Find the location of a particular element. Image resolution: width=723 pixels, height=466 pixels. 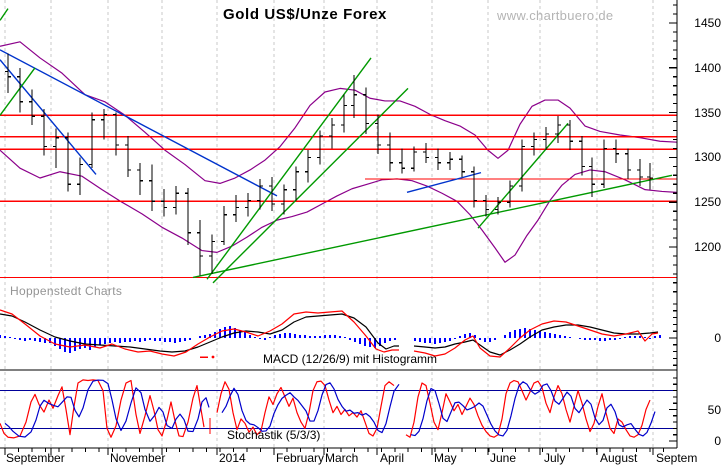

month-label: May is located at coordinates (445, 458).